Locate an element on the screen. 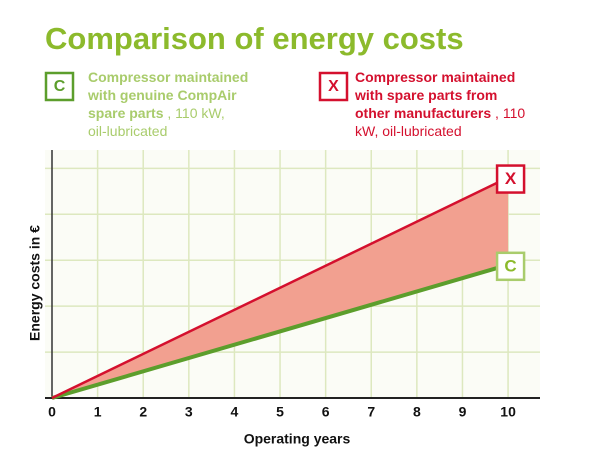 This screenshot has width=594, height=463. x-tick-label: 2 is located at coordinates (143, 412).